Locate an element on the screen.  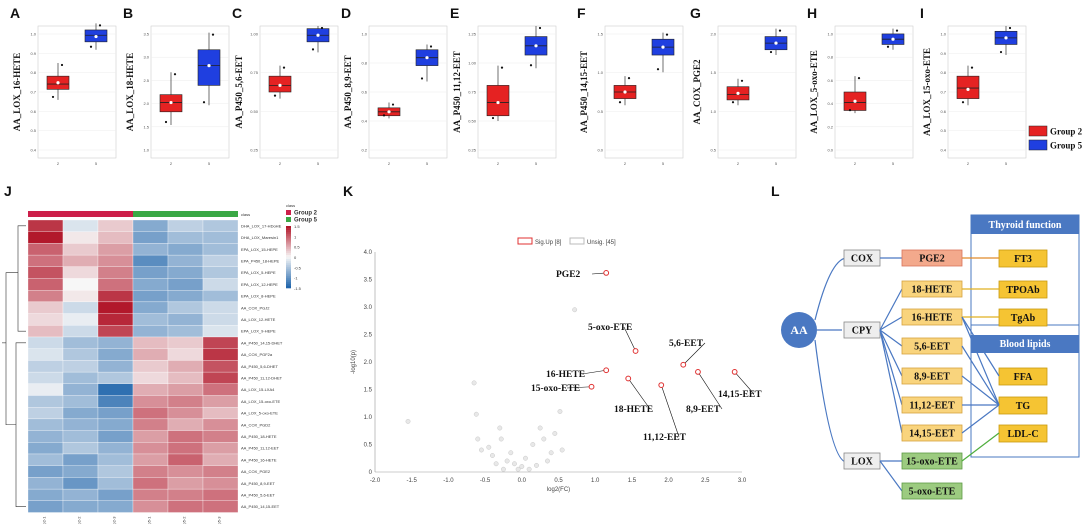
sig-point-label: PGE2 is located at coordinates (568, 275).